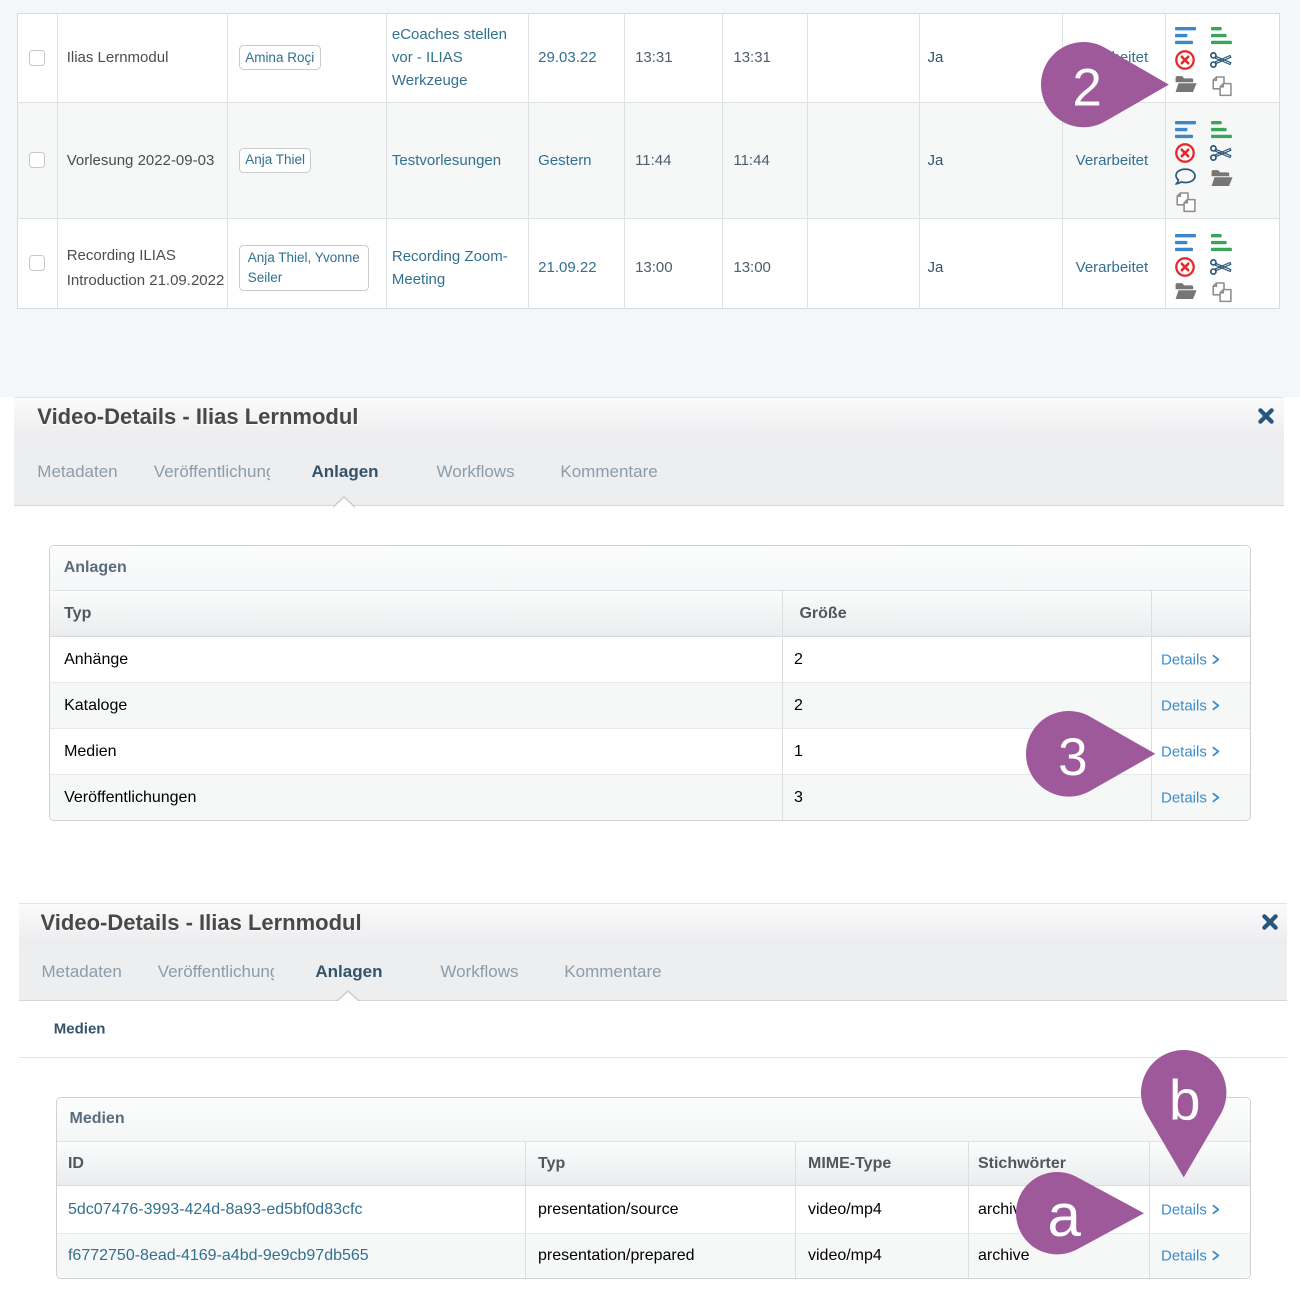  Describe the element at coordinates (1072, 757) in the screenshot. I see `svg-text: 3` at that location.